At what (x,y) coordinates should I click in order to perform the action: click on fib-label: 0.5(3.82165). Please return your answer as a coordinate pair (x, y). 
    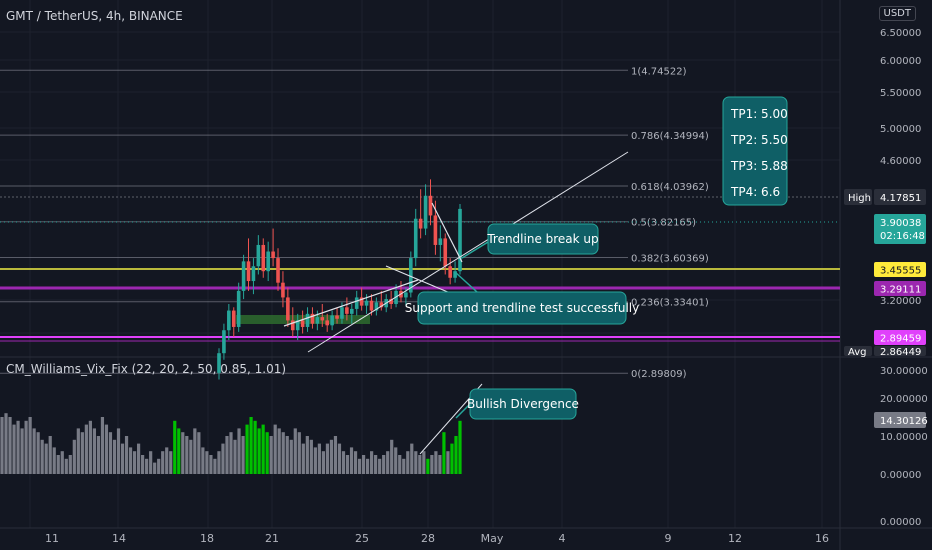
    Looking at the image, I should click on (663, 223).